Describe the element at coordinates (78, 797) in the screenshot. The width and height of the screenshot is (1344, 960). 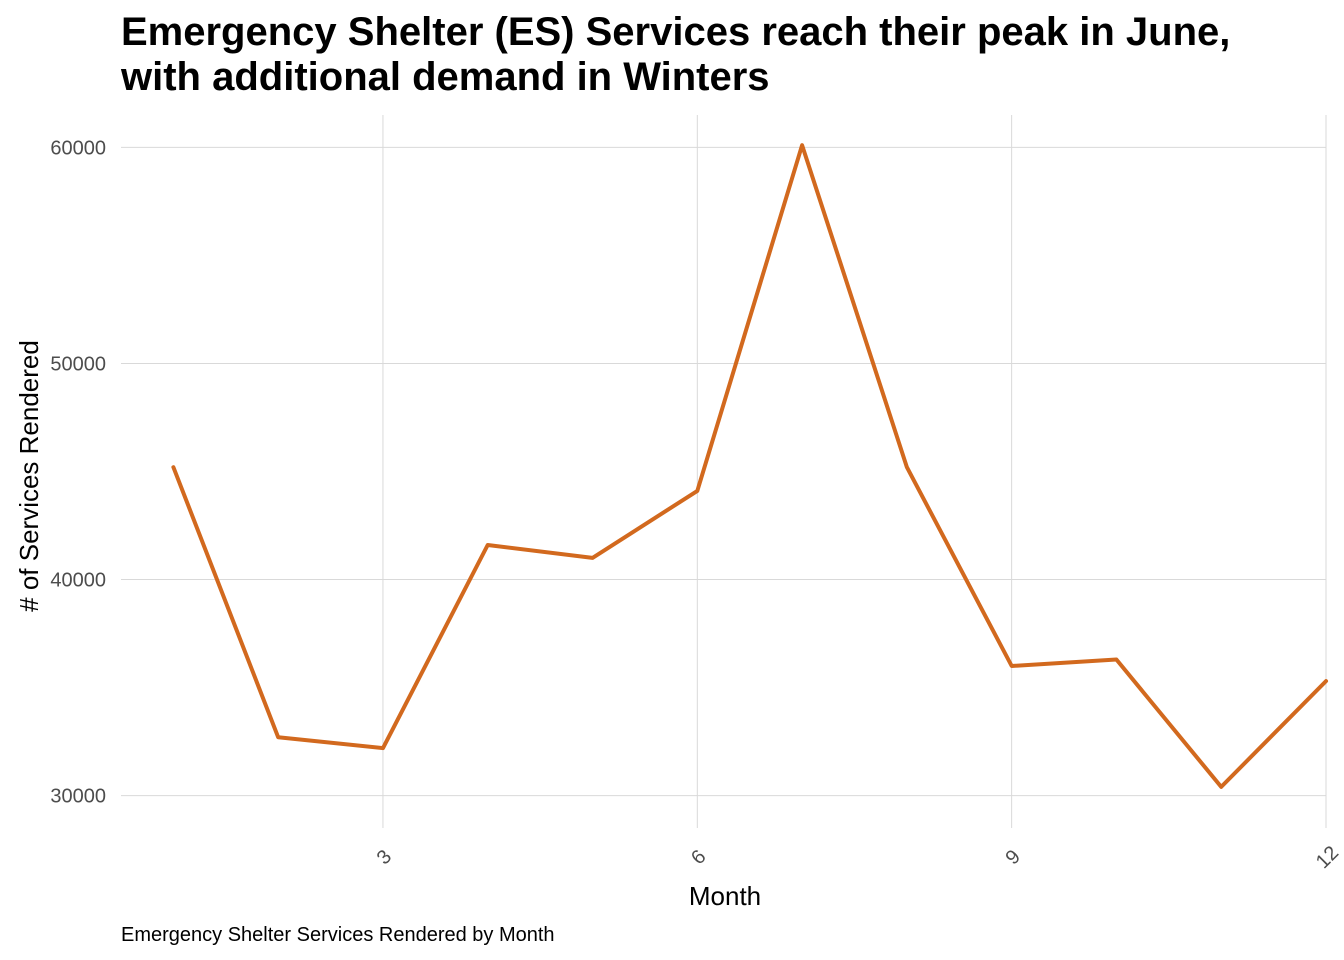
I see `y-tick-label: 30000` at that location.